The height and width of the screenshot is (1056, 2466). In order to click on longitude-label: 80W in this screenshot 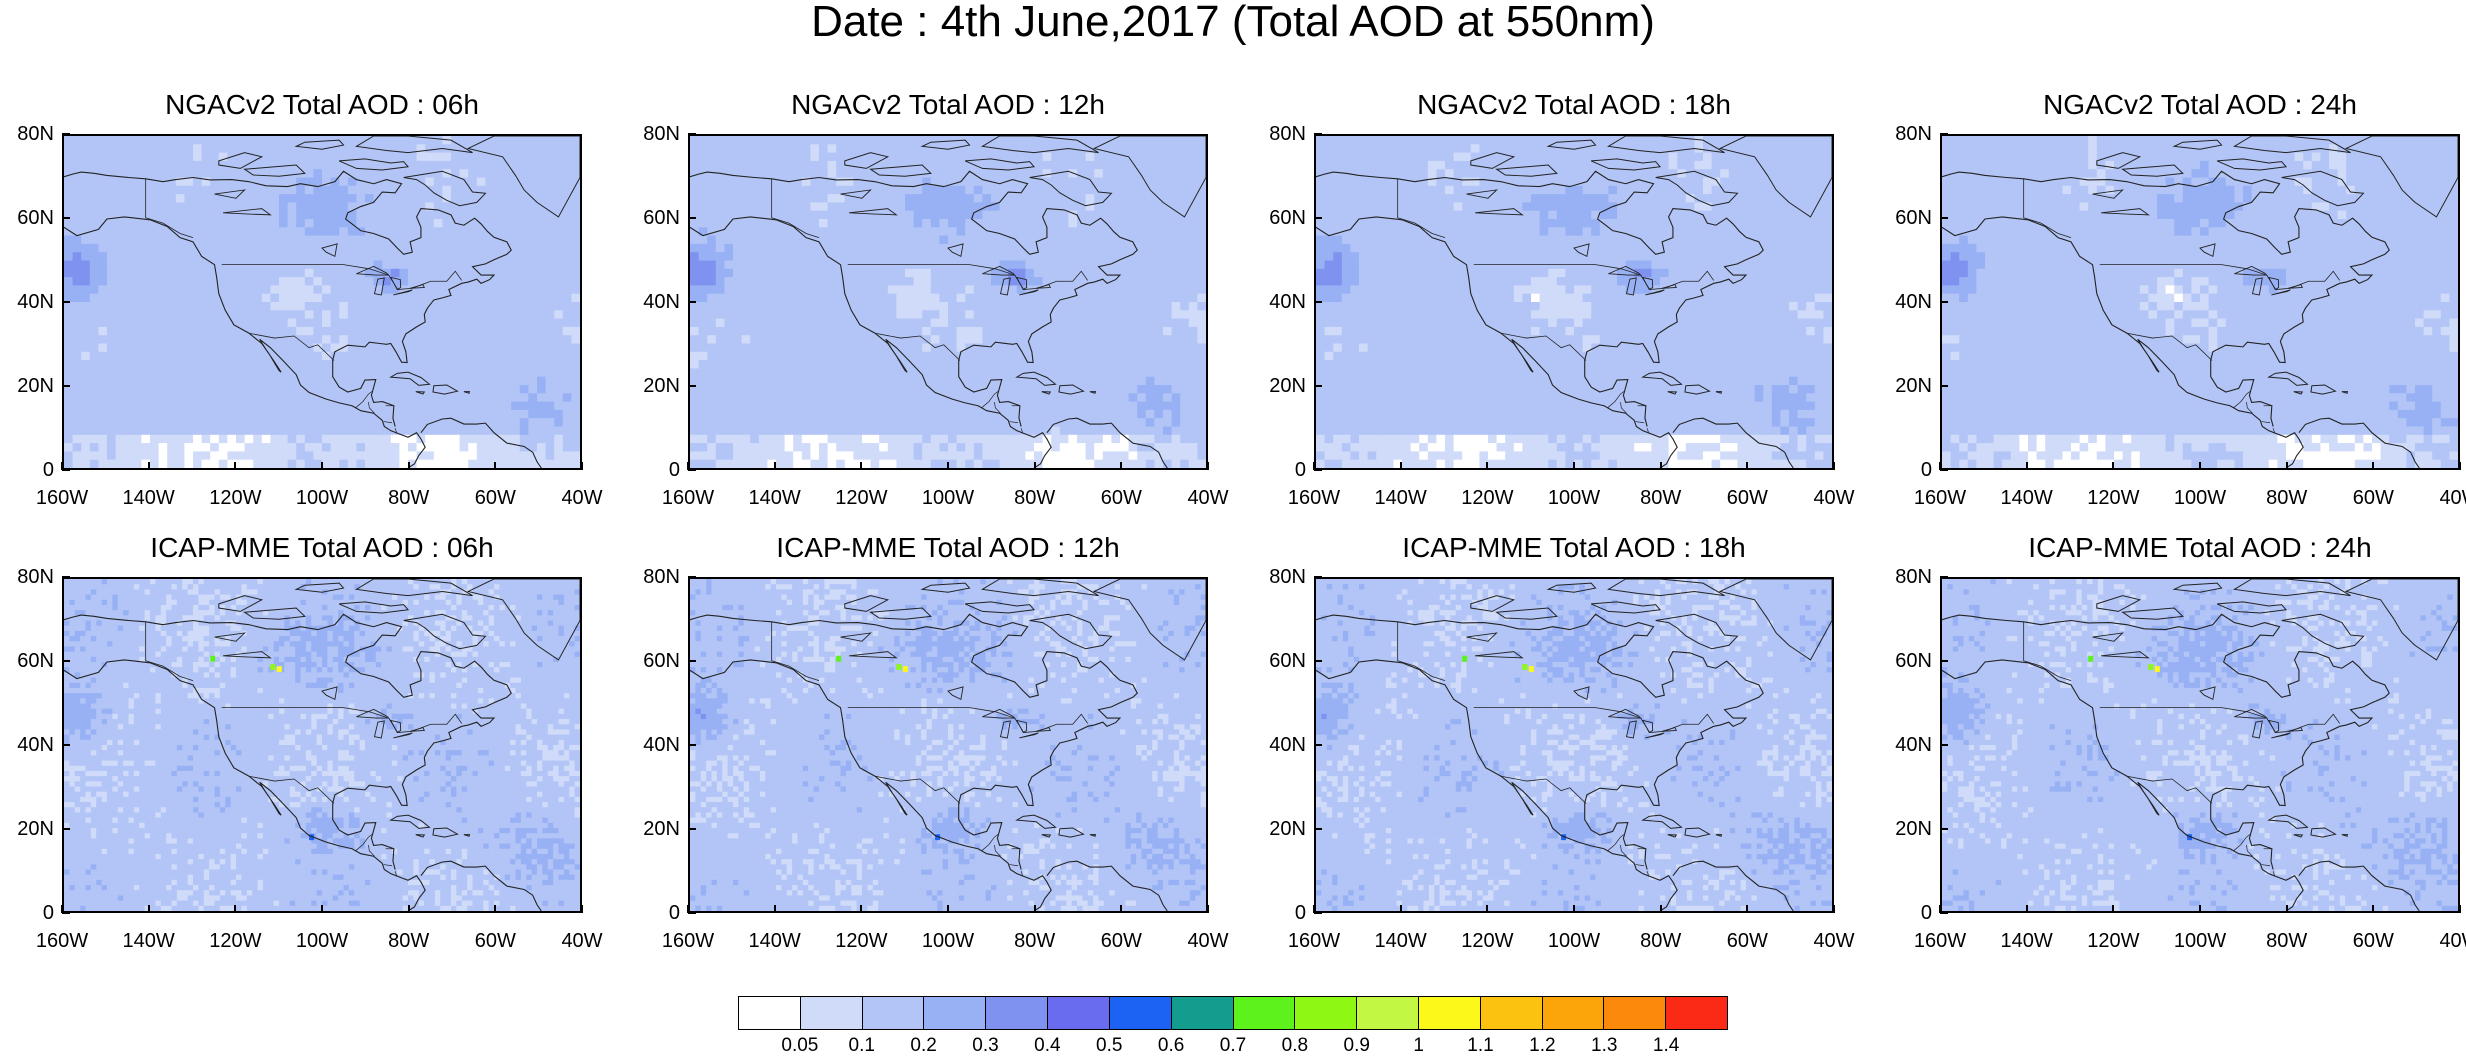, I will do `click(2287, 941)`.